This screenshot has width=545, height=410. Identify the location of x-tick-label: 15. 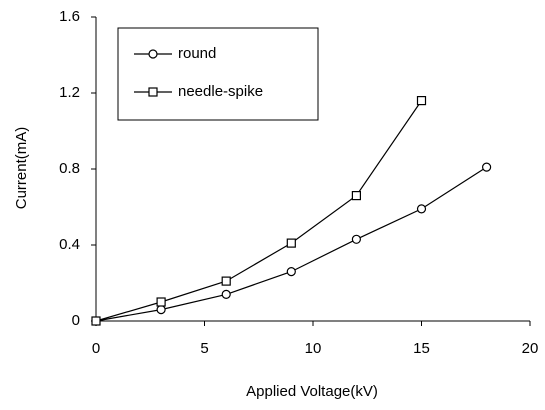
(421, 348).